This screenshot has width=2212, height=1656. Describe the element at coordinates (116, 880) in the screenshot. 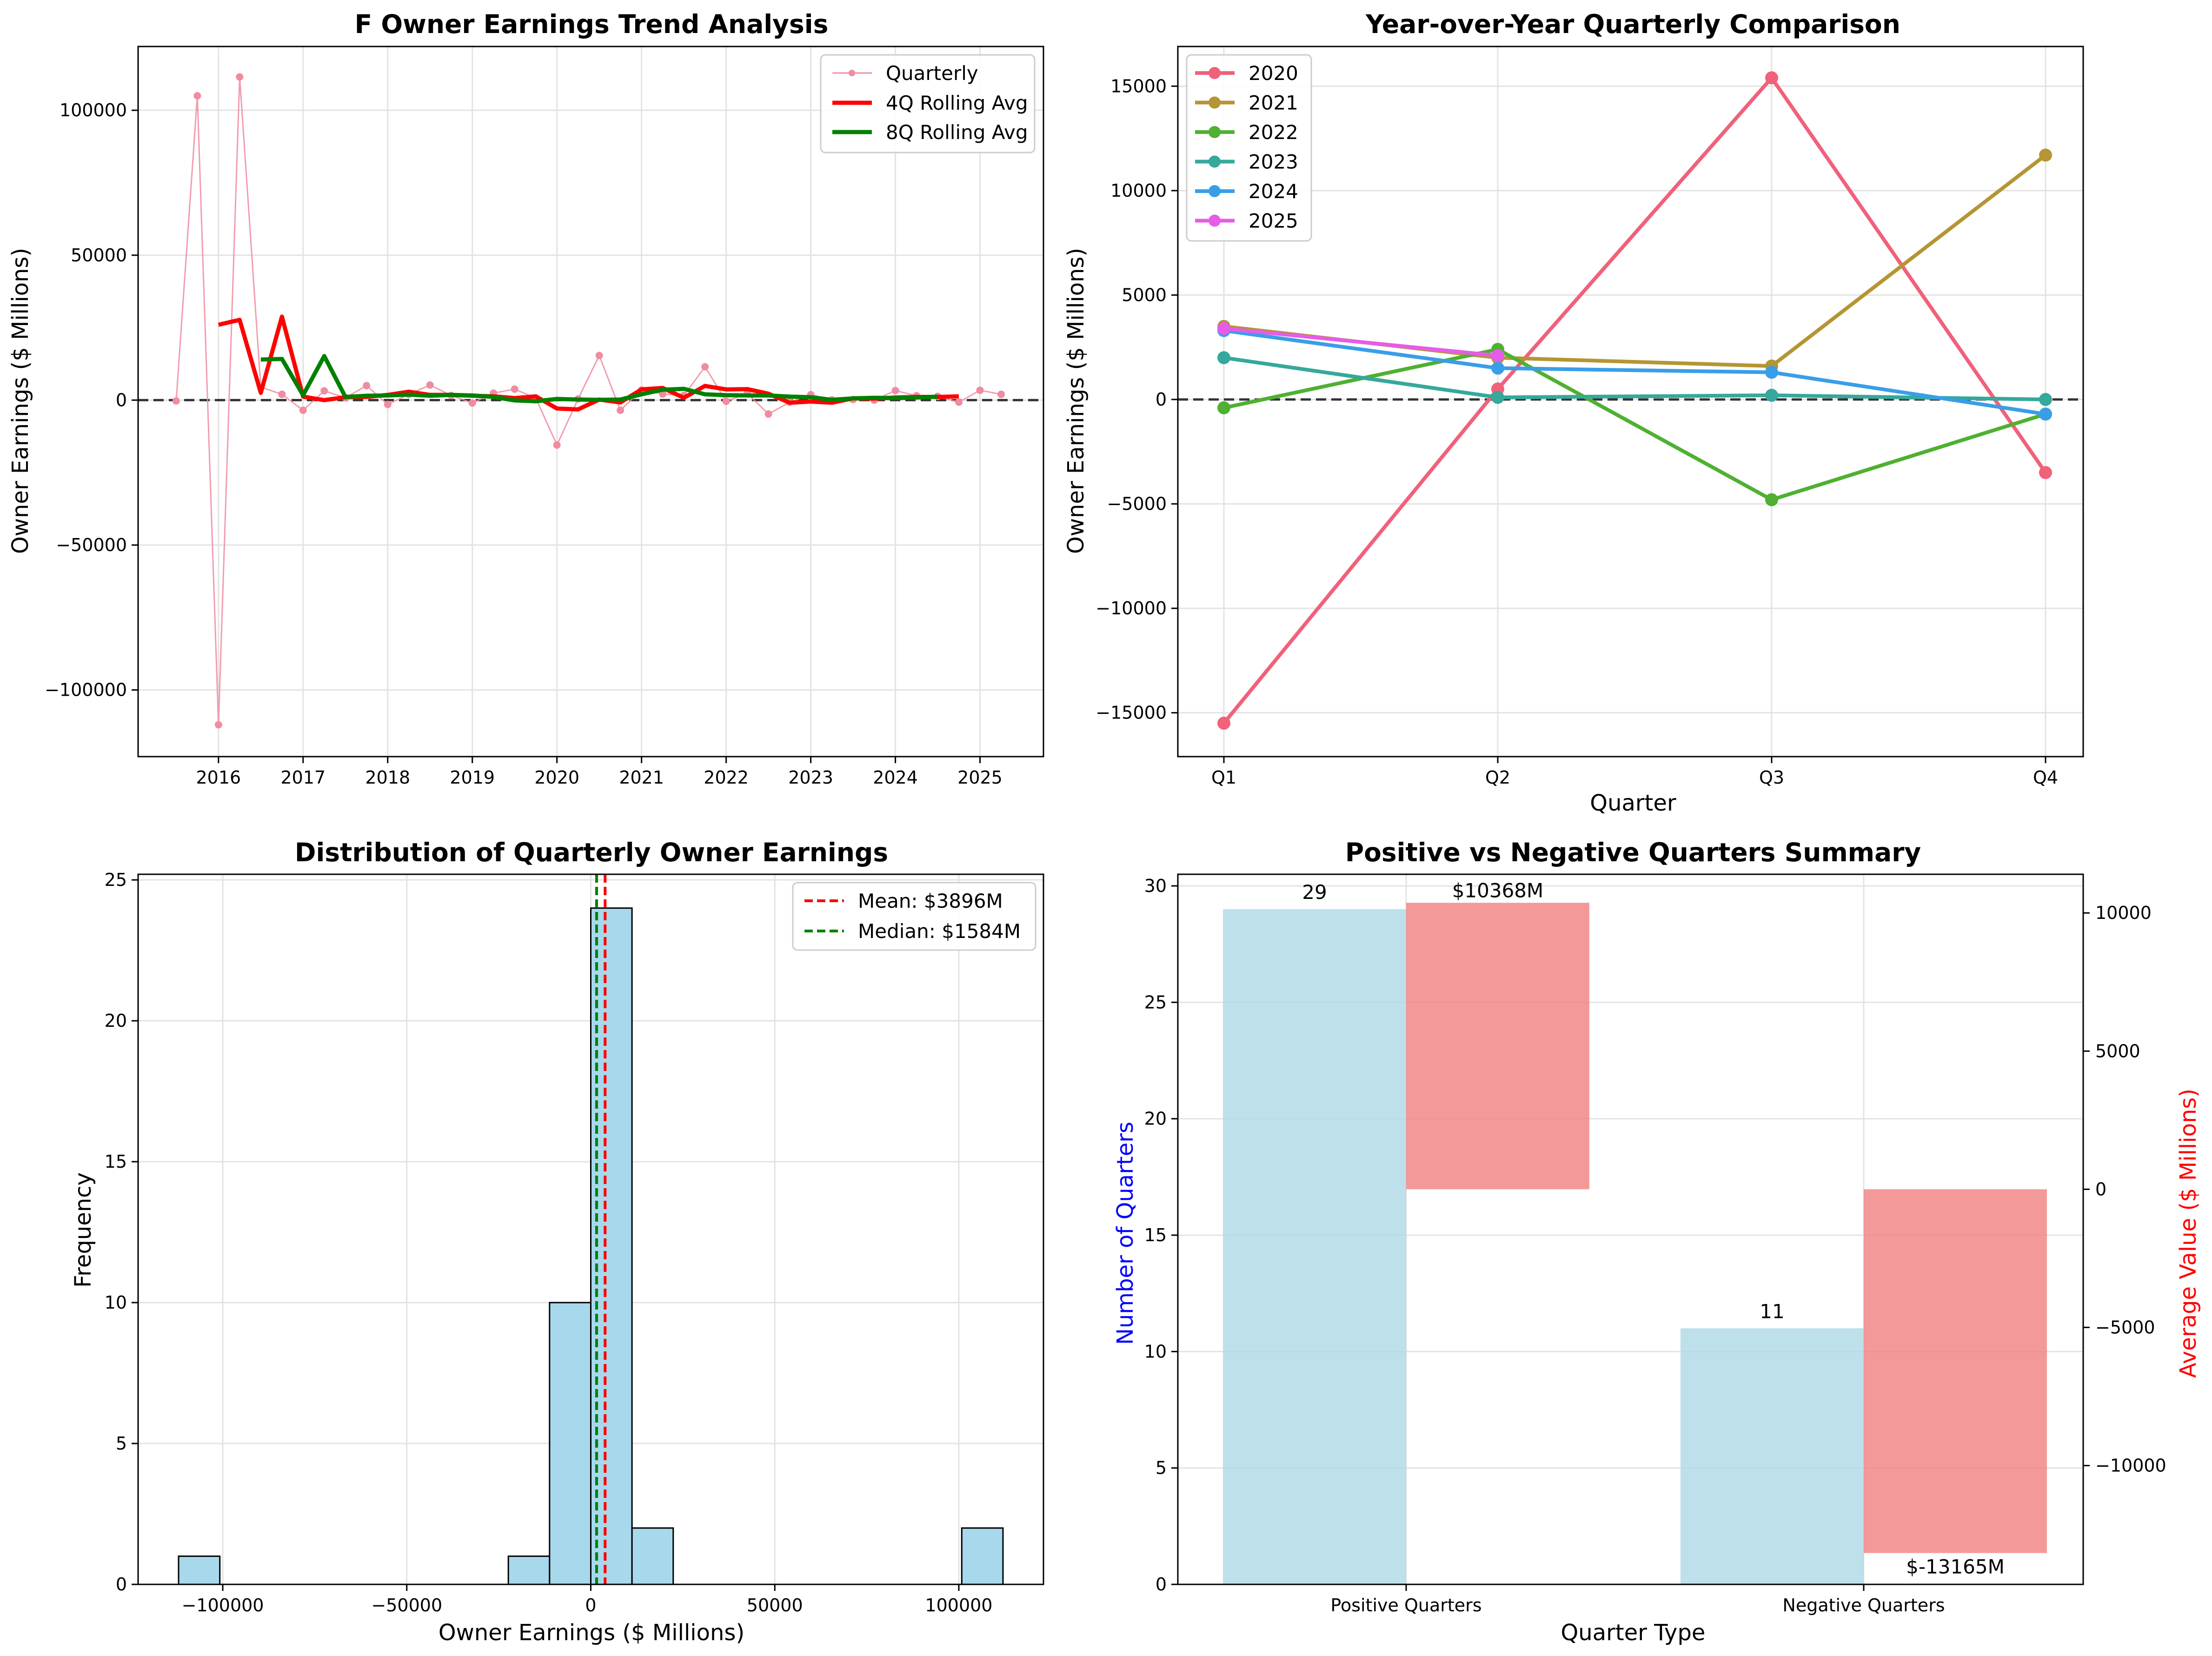

I see `histogram-ytick-label: 25` at that location.